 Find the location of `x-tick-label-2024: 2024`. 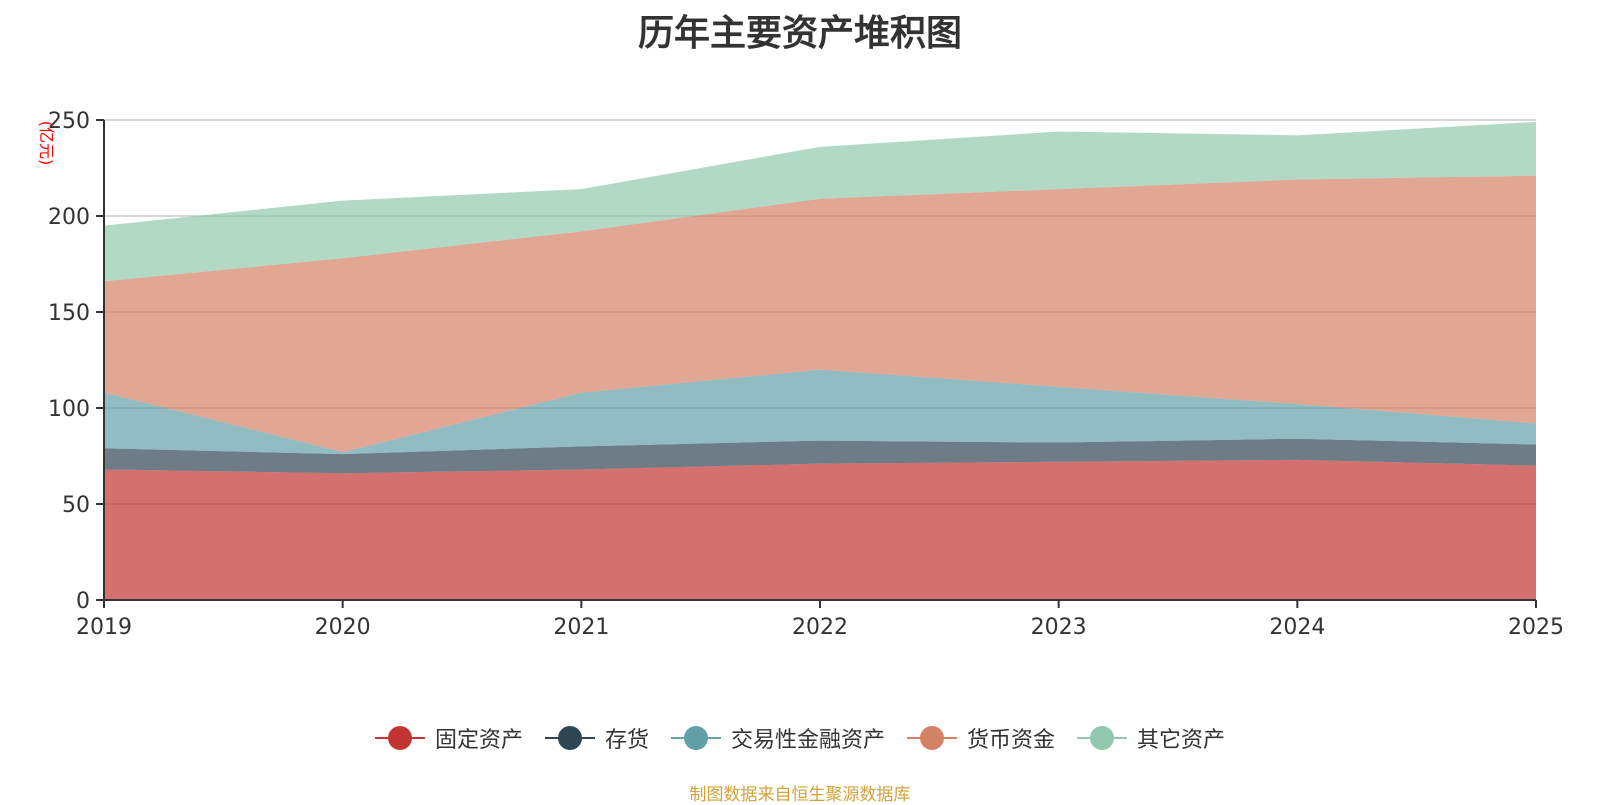

x-tick-label-2024: 2024 is located at coordinates (1297, 627).